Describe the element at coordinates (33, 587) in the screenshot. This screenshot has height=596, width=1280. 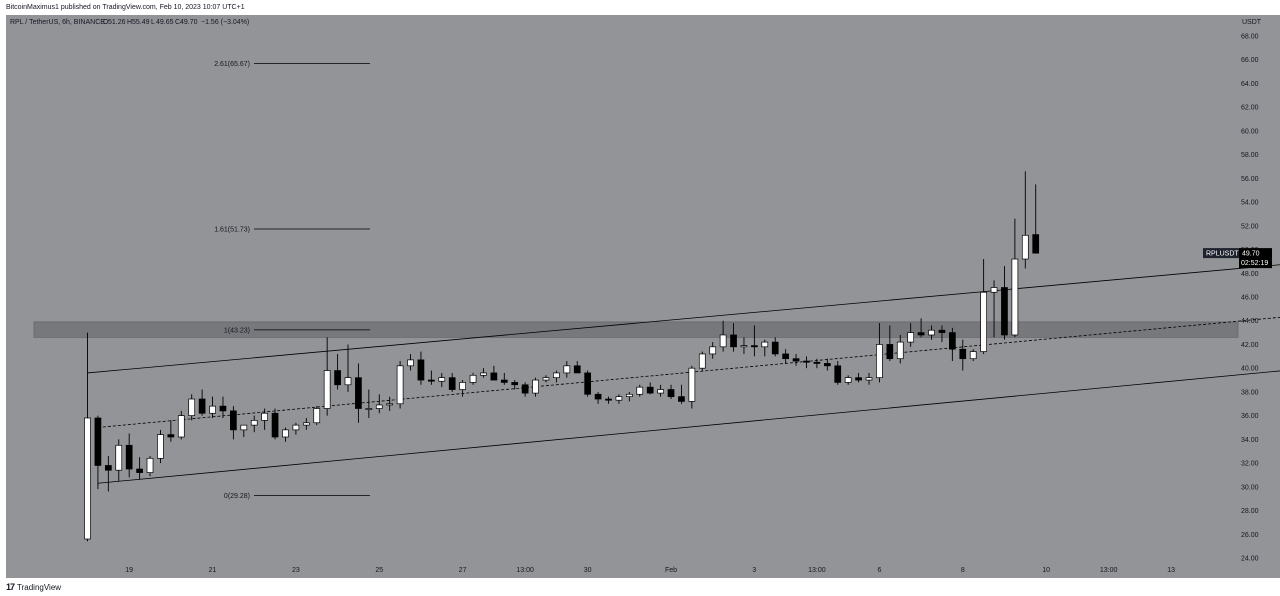
I see `tradingview-logo: 17 TradingView` at that location.